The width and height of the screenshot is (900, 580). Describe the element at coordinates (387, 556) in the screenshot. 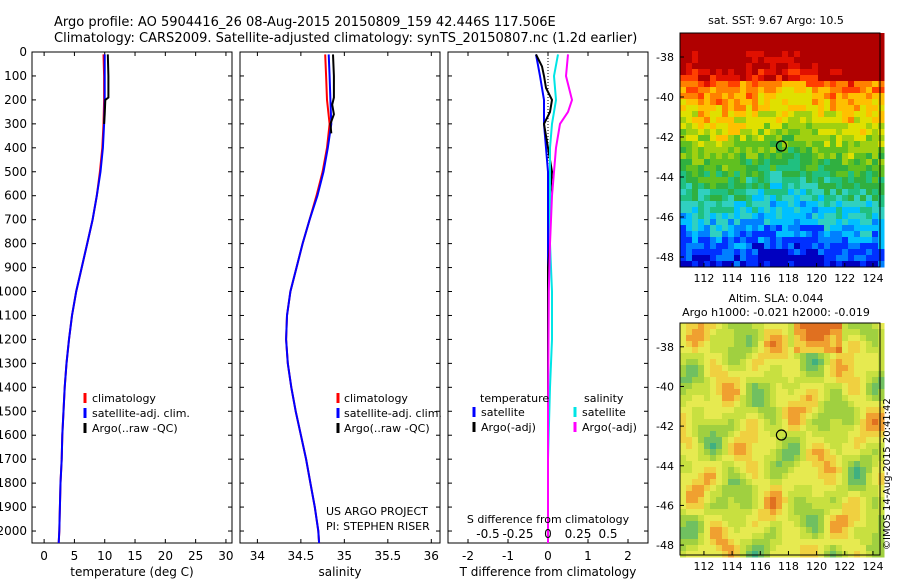

I see `x-tick-label: 35.5` at that location.